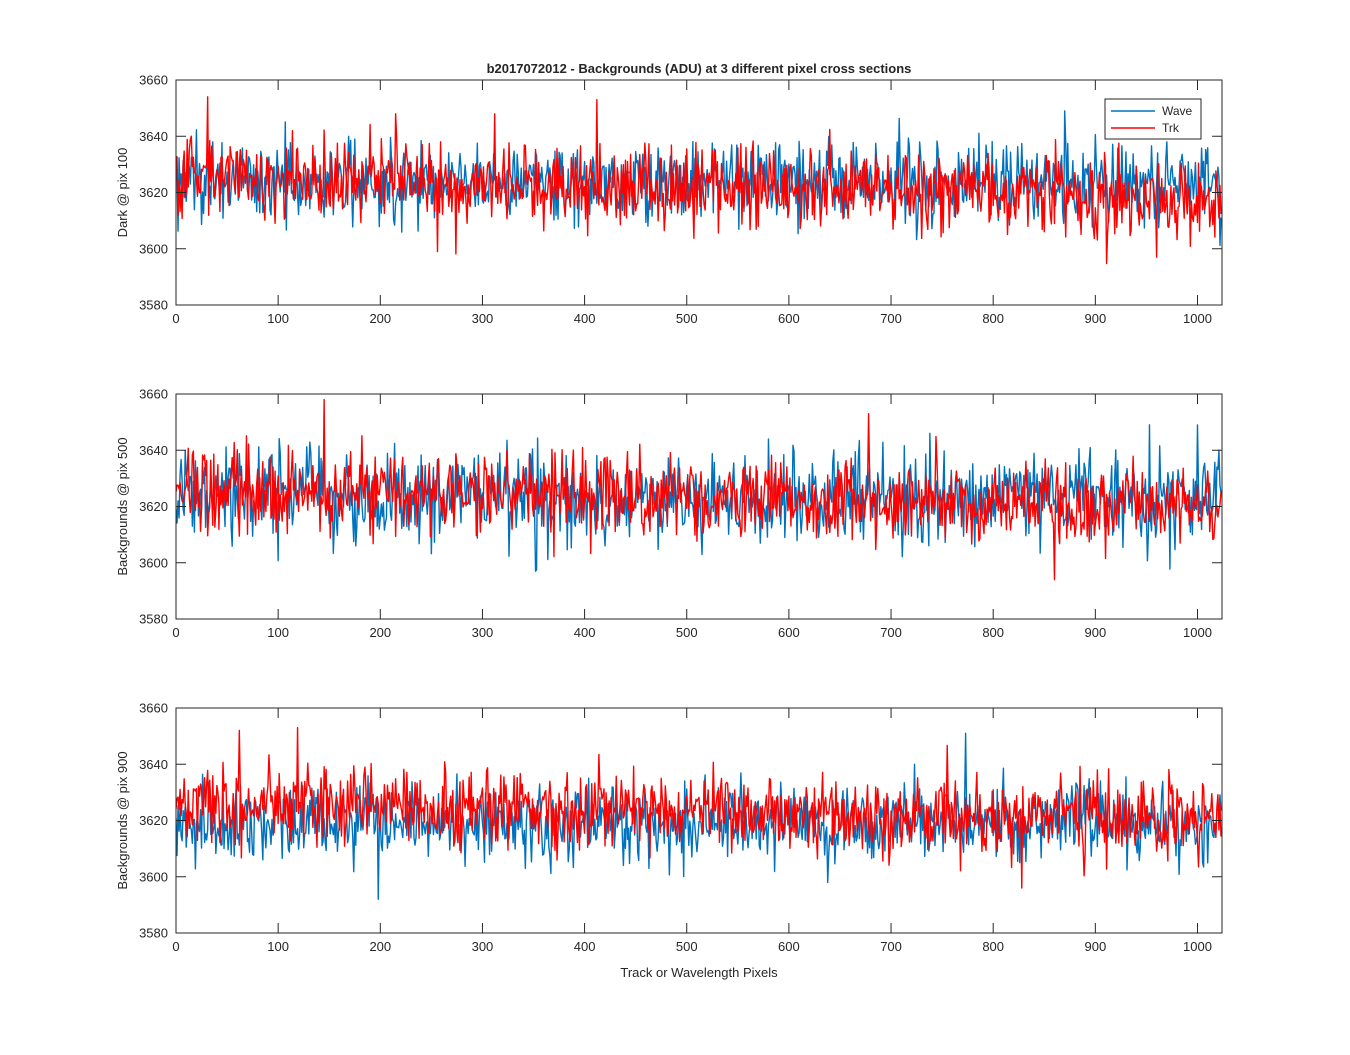 The width and height of the screenshot is (1350, 1055). Describe the element at coordinates (122, 193) in the screenshot. I see `y-axis-label: Dark @ pix 100` at that location.